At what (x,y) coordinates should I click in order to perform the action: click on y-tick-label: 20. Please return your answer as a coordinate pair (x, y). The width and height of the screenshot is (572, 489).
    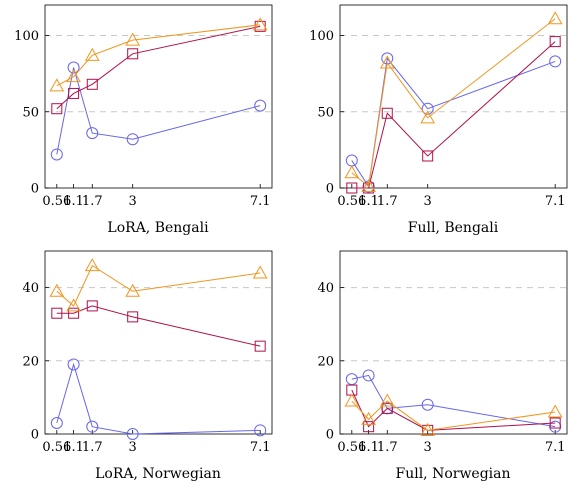
    Looking at the image, I should click on (30, 361).